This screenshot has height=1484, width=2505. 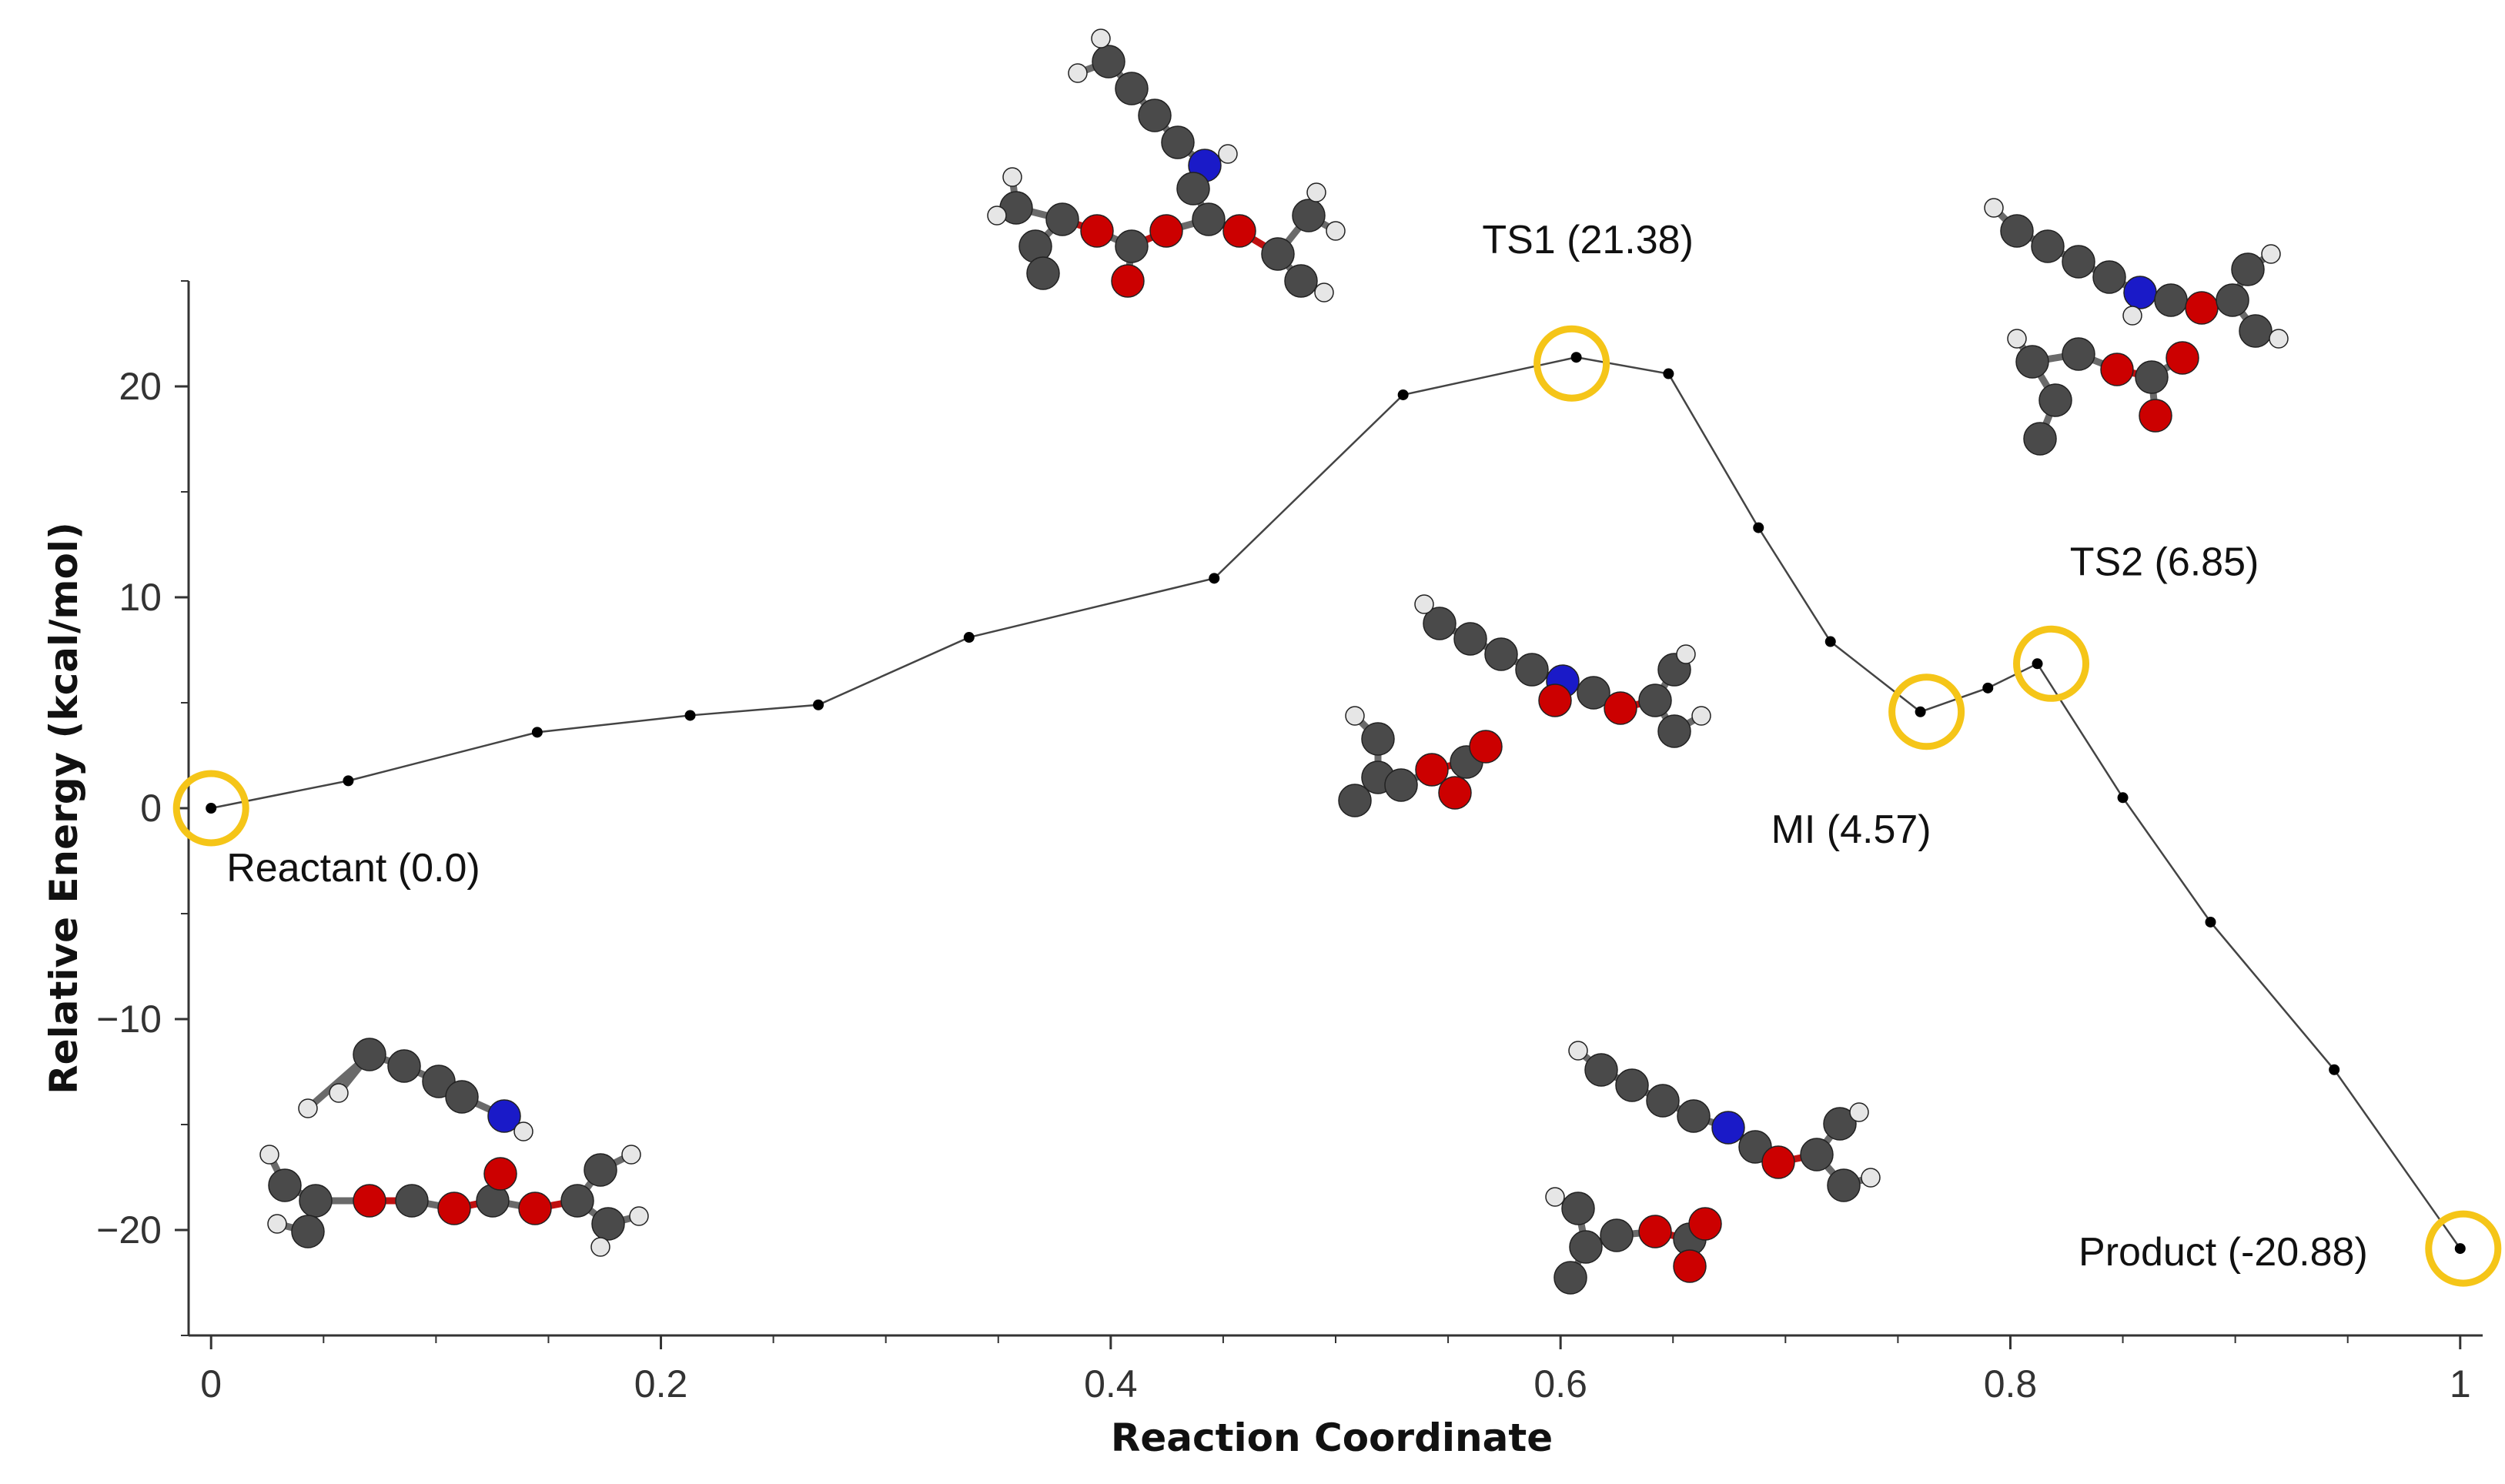 I want to click on x-tick-label: 0.8, so click(x=2011, y=1384).